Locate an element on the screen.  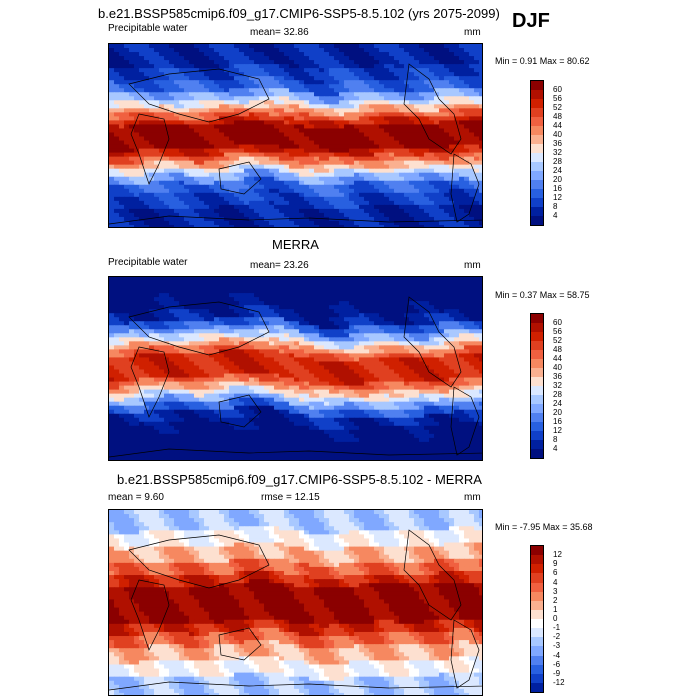
panel1-minmax: Min = 0.91 Max = 80.62 is located at coordinates (542, 61).